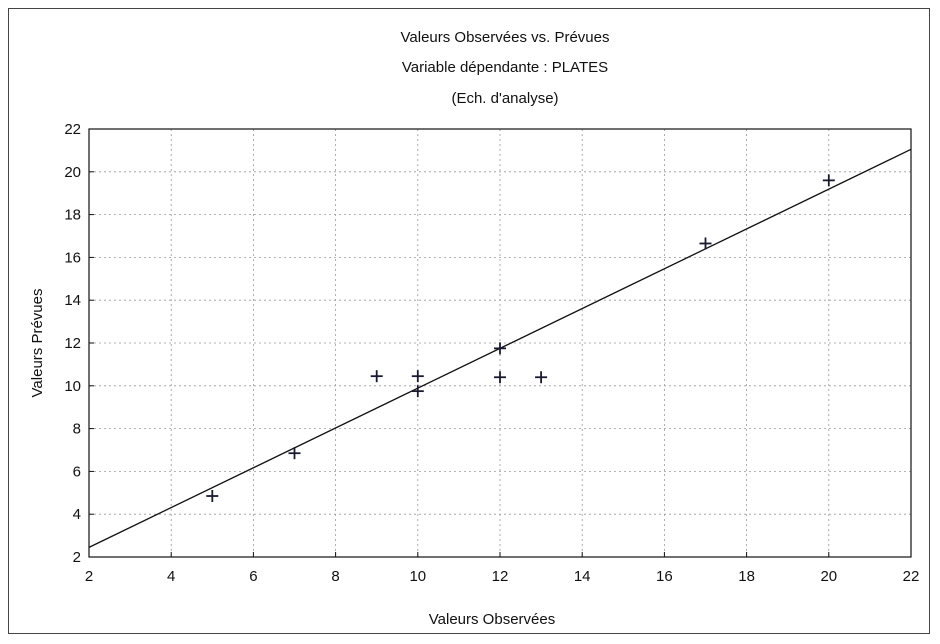 This screenshot has height=644, width=940. I want to click on y-tick-label: 2, so click(77, 557).